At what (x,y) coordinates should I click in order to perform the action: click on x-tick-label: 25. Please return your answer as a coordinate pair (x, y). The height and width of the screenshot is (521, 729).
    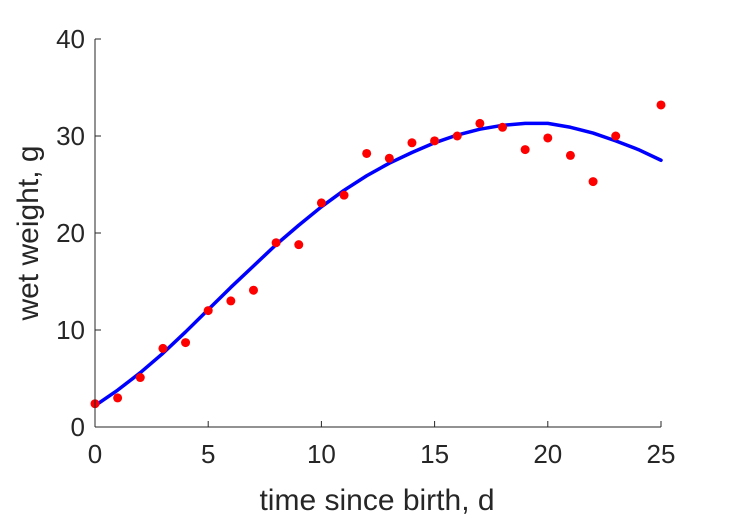
    Looking at the image, I should click on (661, 454).